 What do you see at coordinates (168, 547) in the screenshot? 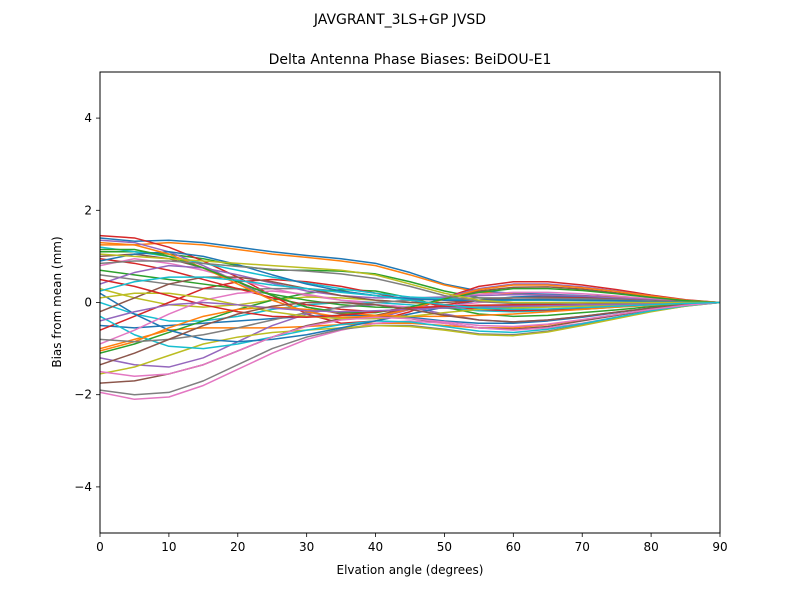
I see `x-tick-label: 10` at bounding box center [168, 547].